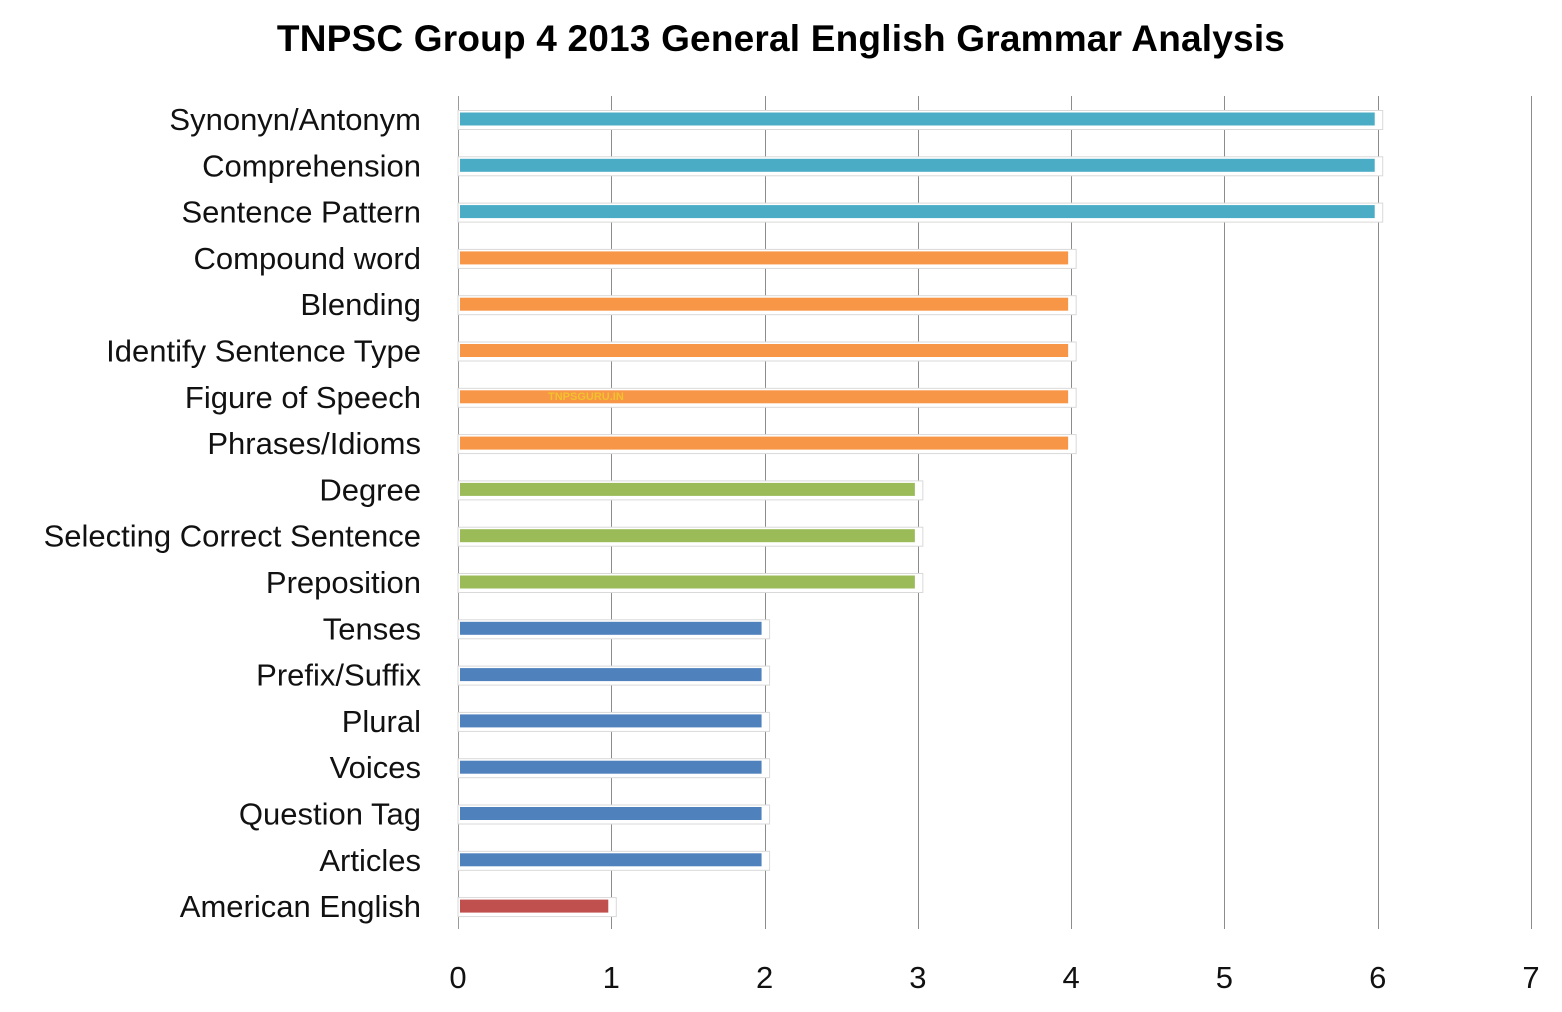 The height and width of the screenshot is (1012, 1562). What do you see at coordinates (360, 304) in the screenshot?
I see `category-label: Blending` at bounding box center [360, 304].